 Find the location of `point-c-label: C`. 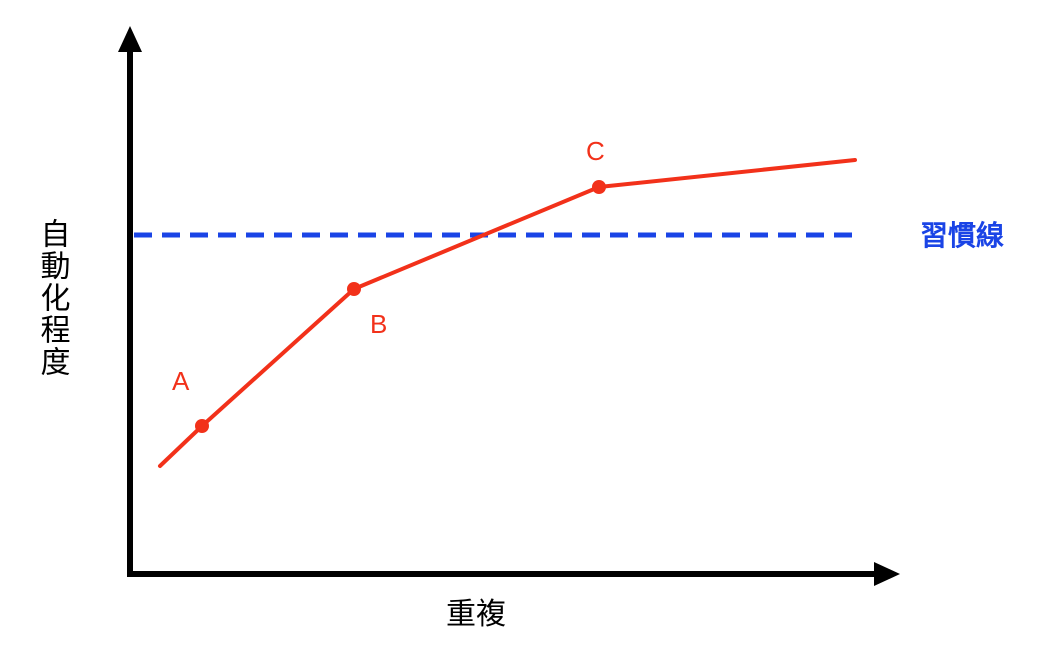

point-c-label: C is located at coordinates (595, 151).